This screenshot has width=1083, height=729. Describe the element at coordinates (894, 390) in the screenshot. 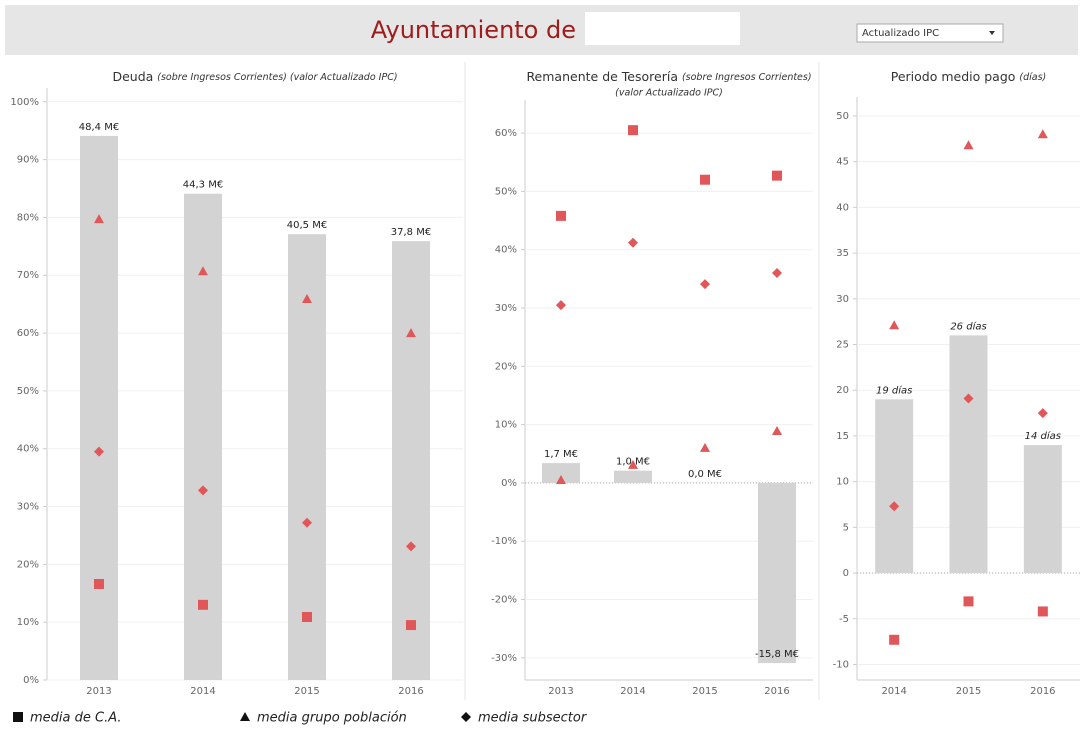

I see `bar-label: 19 días` at that location.